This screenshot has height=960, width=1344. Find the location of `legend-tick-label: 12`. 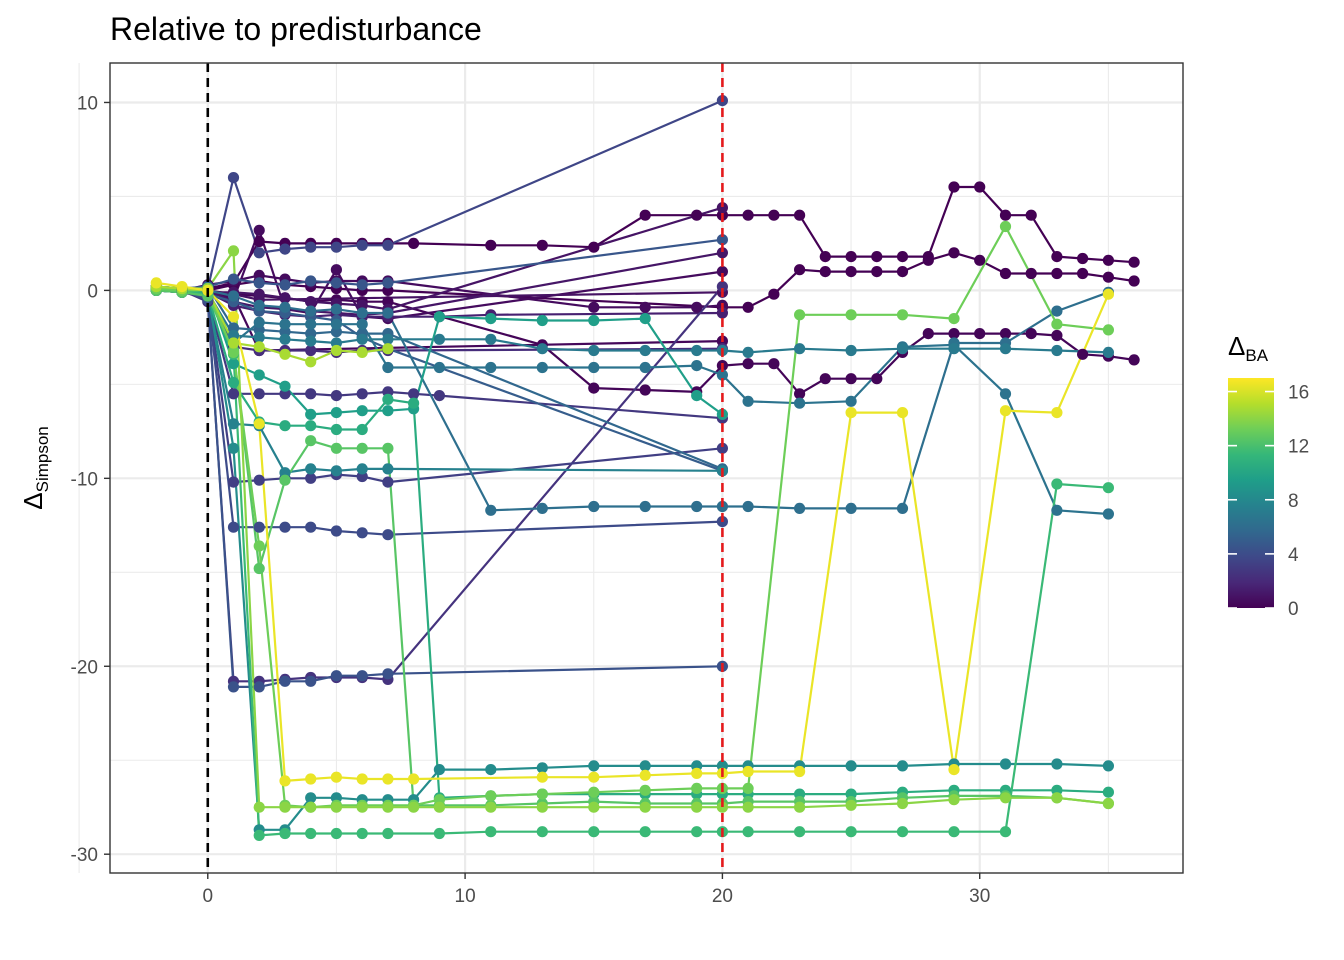

legend-tick-label: 12 is located at coordinates (1298, 447).